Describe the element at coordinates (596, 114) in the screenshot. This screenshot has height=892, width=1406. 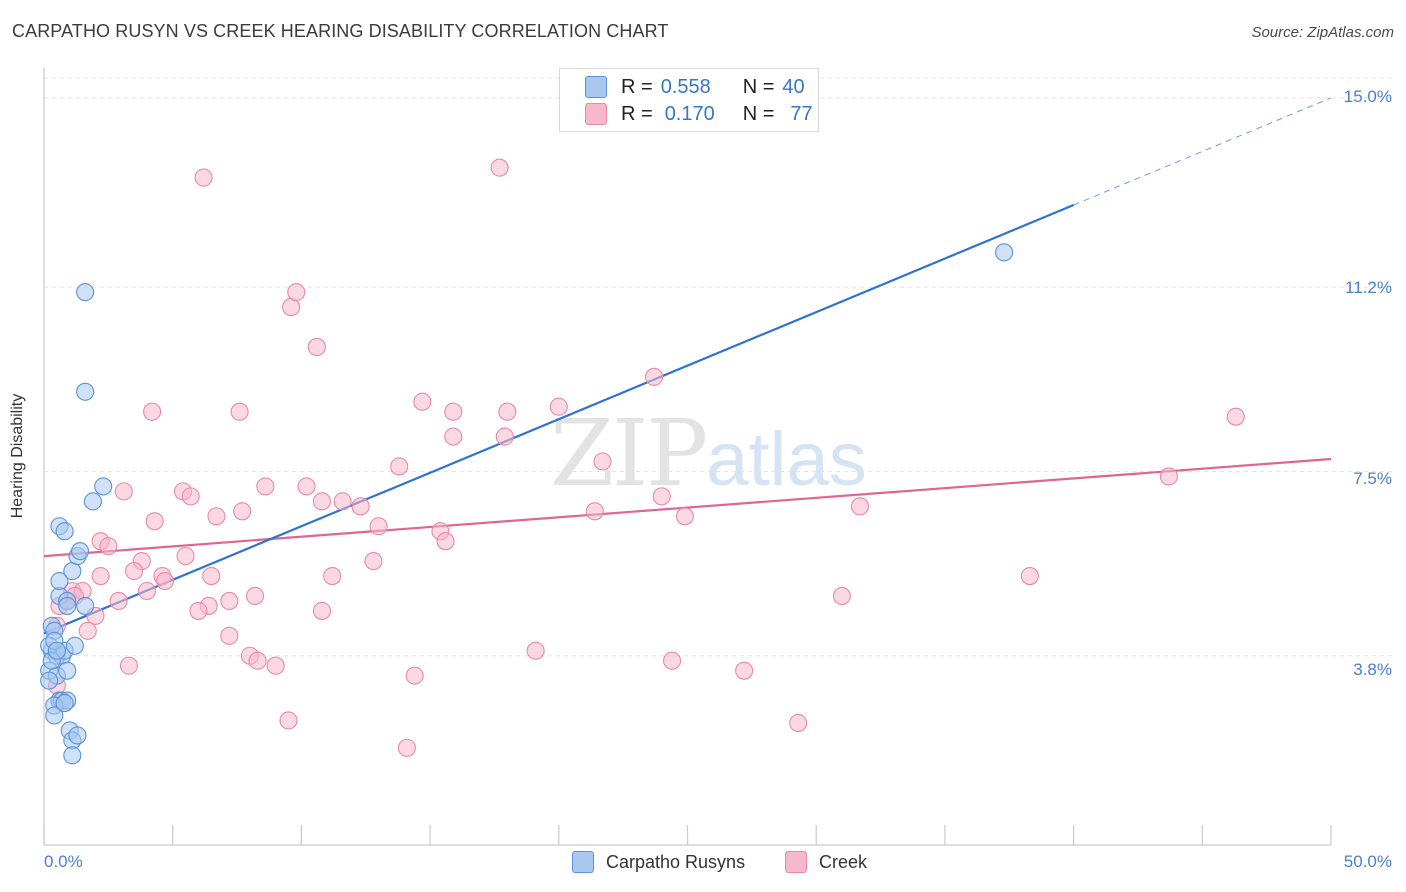
I see `legend-swatch-creek` at that location.